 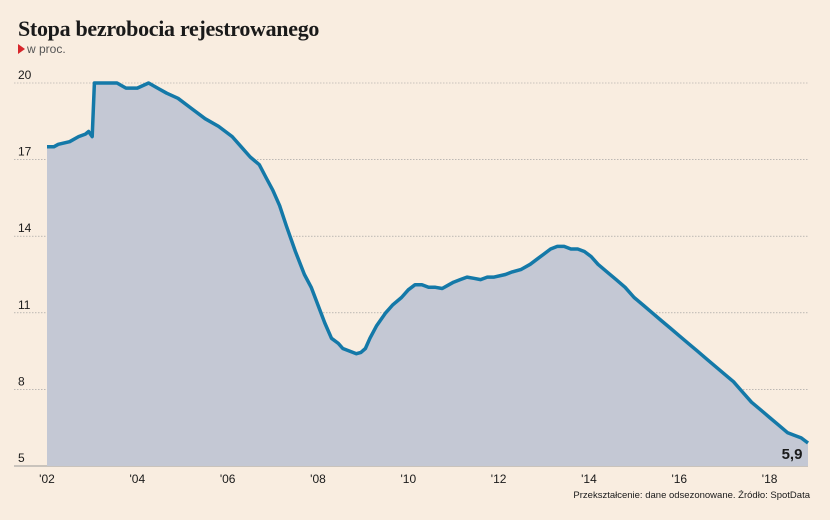 I want to click on red-triangle-icon, so click(x=21, y=49).